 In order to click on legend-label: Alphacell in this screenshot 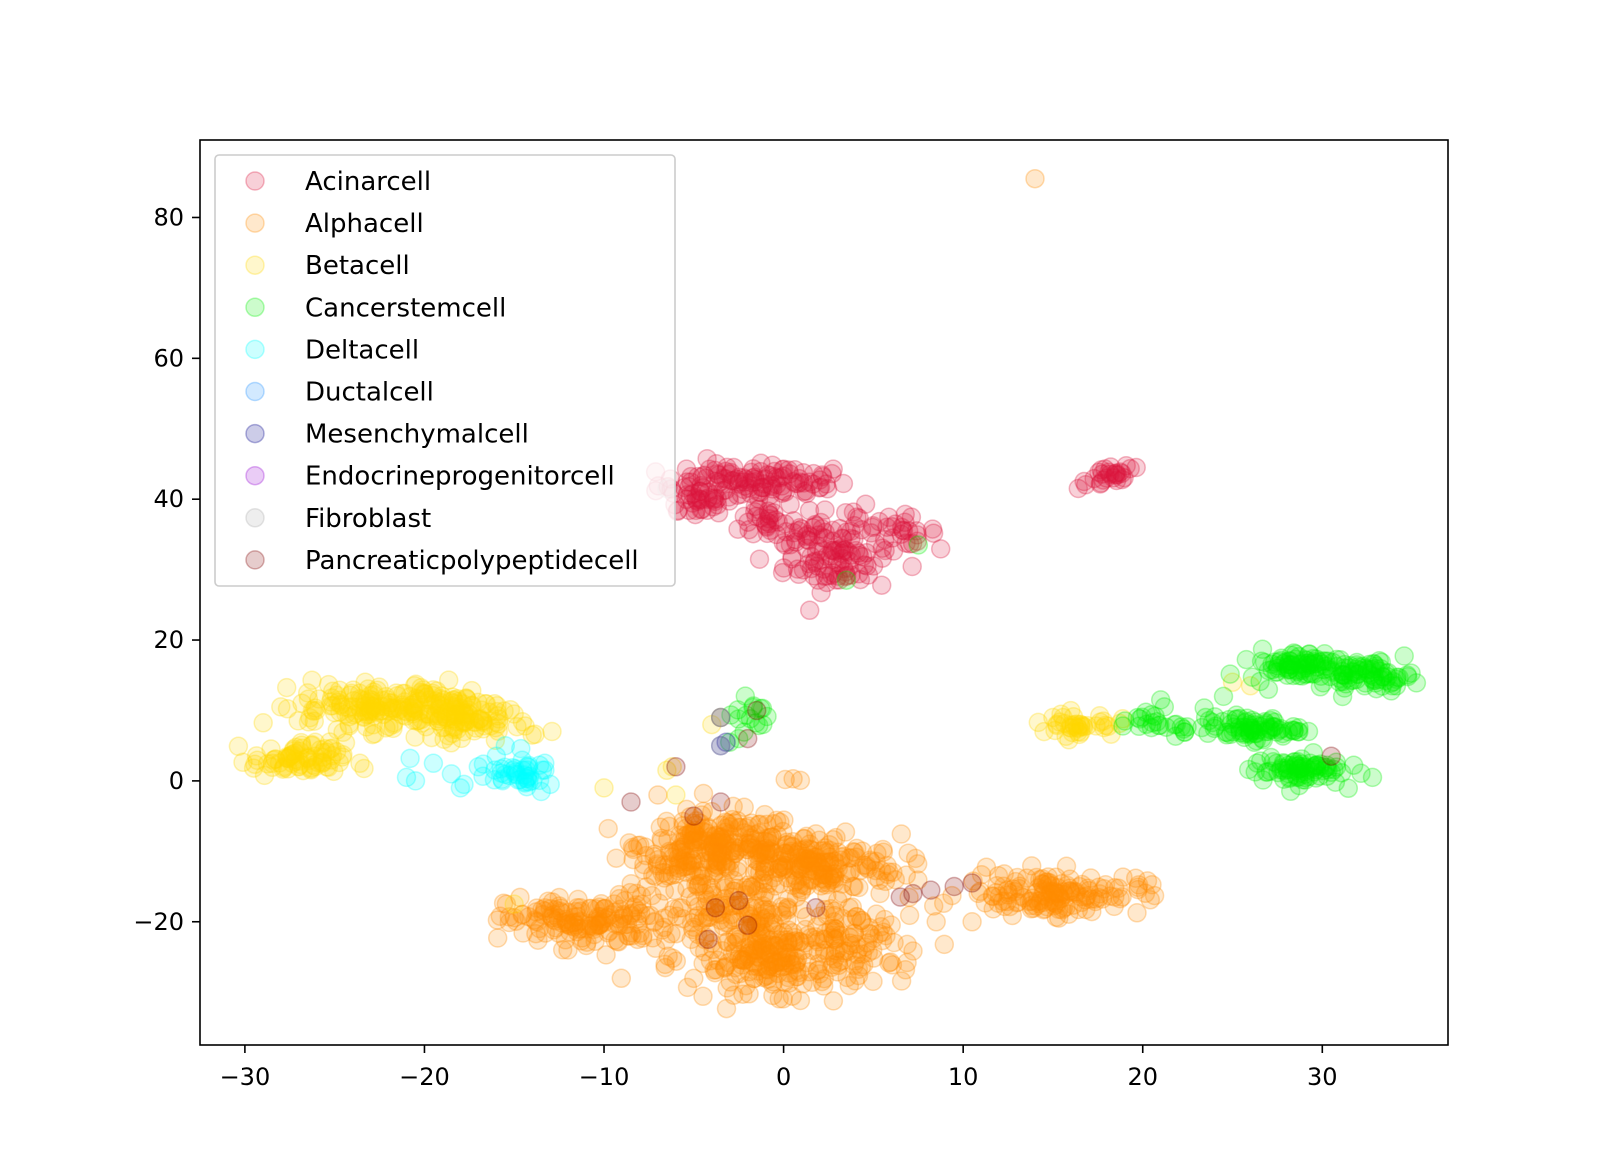, I will do `click(364, 224)`.